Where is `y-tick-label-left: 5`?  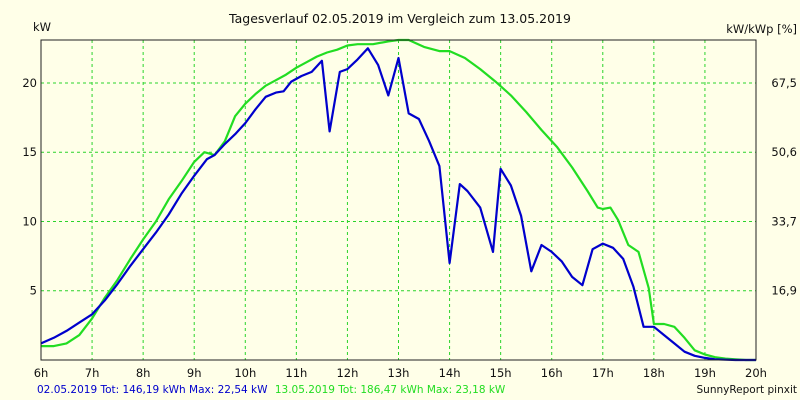
y-tick-label-left: 5 is located at coordinates (33, 291).